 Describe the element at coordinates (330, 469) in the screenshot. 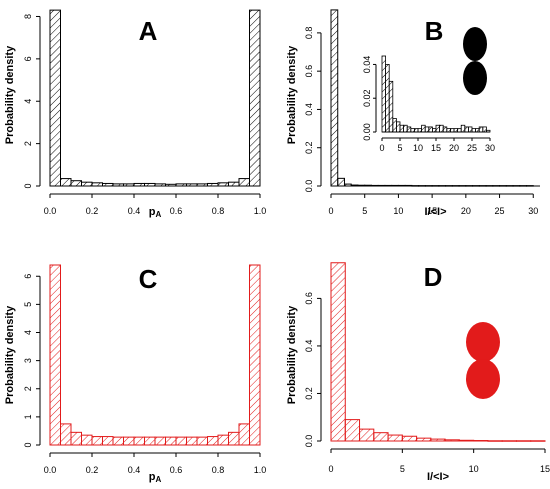

I see `x-tick-label: 0` at that location.